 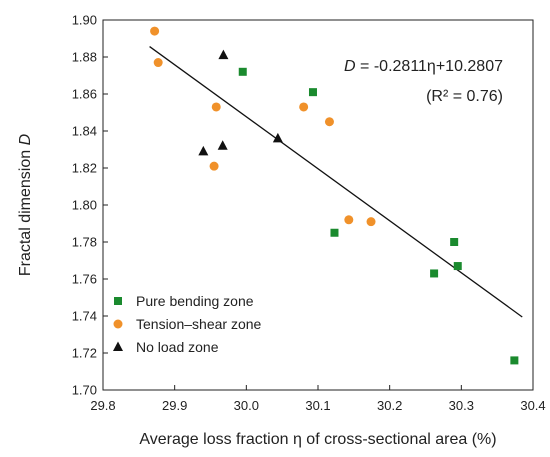 I want to click on y-tick-label: 1.76, so click(x=84, y=279).